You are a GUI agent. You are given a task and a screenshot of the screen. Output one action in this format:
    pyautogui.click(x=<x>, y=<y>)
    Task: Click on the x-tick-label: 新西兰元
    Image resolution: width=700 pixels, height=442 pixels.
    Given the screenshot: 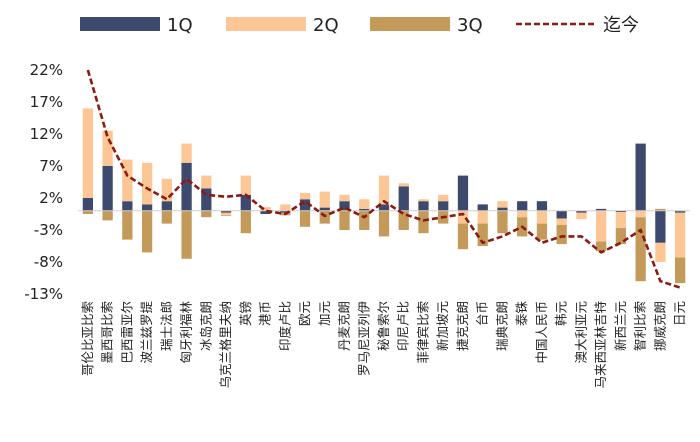 What is the action you would take?
    pyautogui.click(x=620, y=326)
    